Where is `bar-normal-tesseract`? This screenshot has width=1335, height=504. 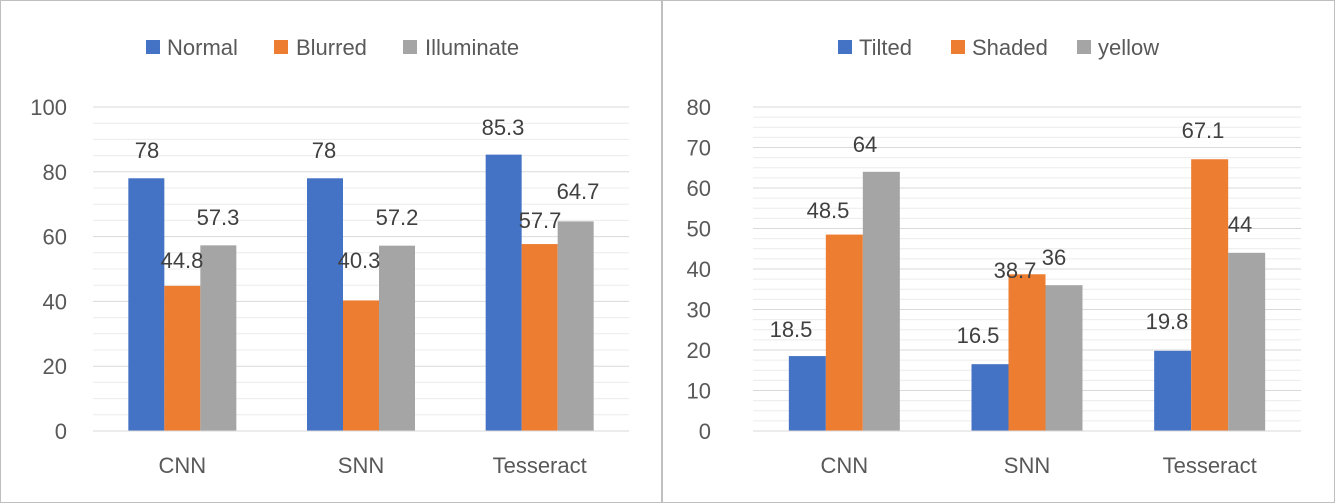 bar-normal-tesseract is located at coordinates (503, 293).